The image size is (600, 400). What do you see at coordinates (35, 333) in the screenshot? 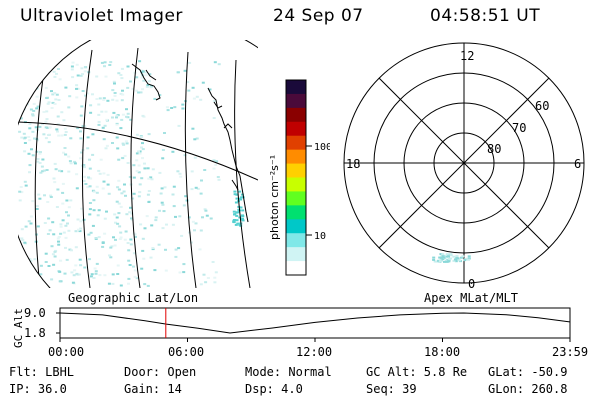
I see `y-tick-min: 1.8` at bounding box center [35, 333].